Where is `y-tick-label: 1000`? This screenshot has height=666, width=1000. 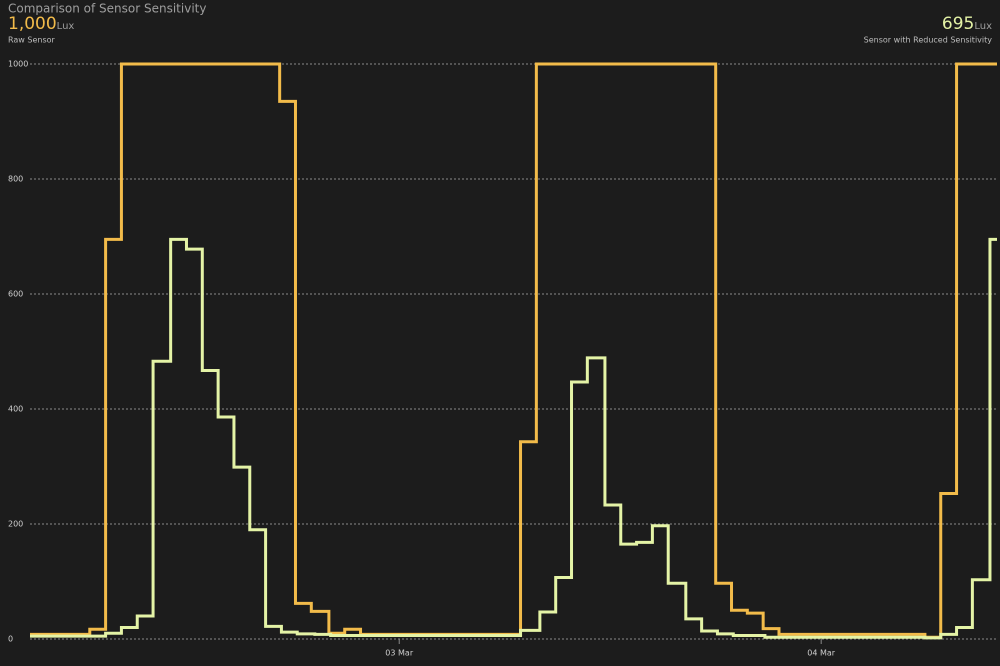
y-tick-label: 1000 is located at coordinates (18, 64).